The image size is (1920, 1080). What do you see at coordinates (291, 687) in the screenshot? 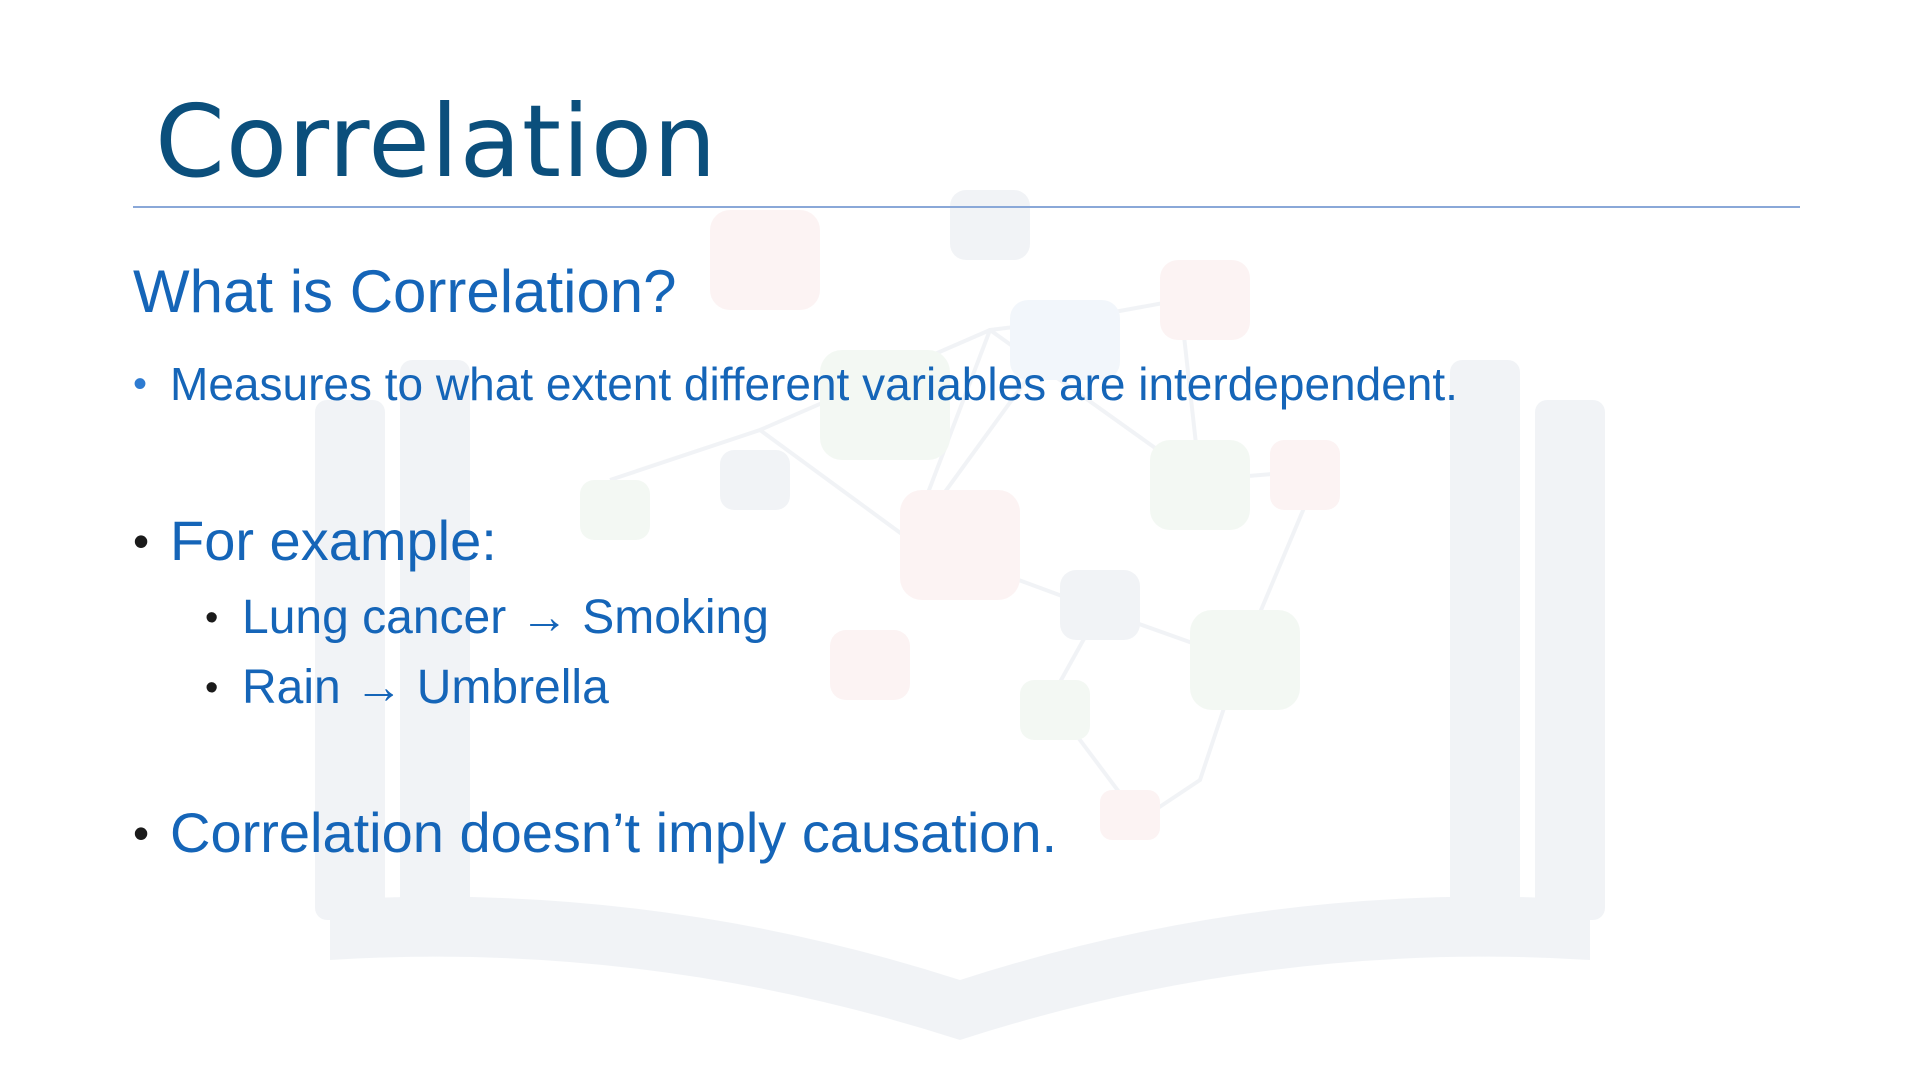
I see `example-cause: Rain` at bounding box center [291, 687].